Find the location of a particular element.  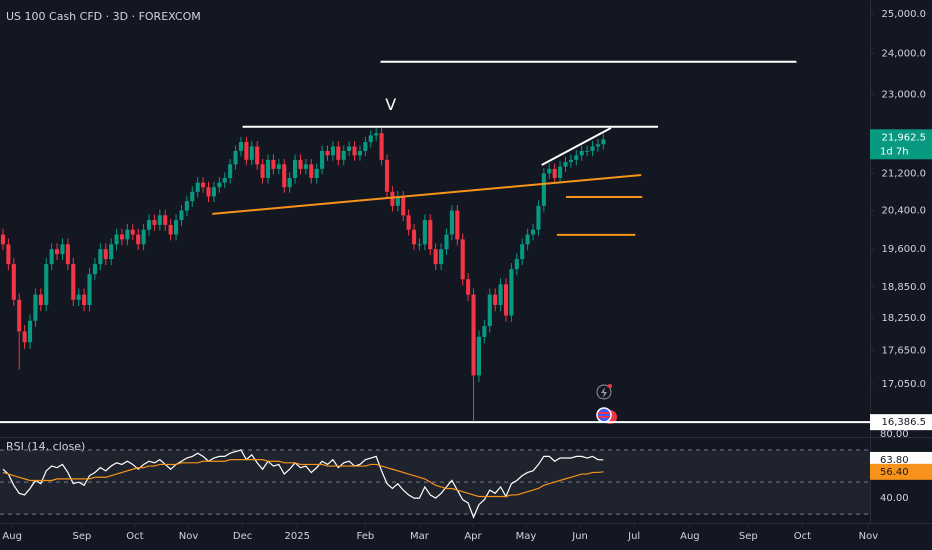

level-label: 16,386.5 is located at coordinates (903, 422).